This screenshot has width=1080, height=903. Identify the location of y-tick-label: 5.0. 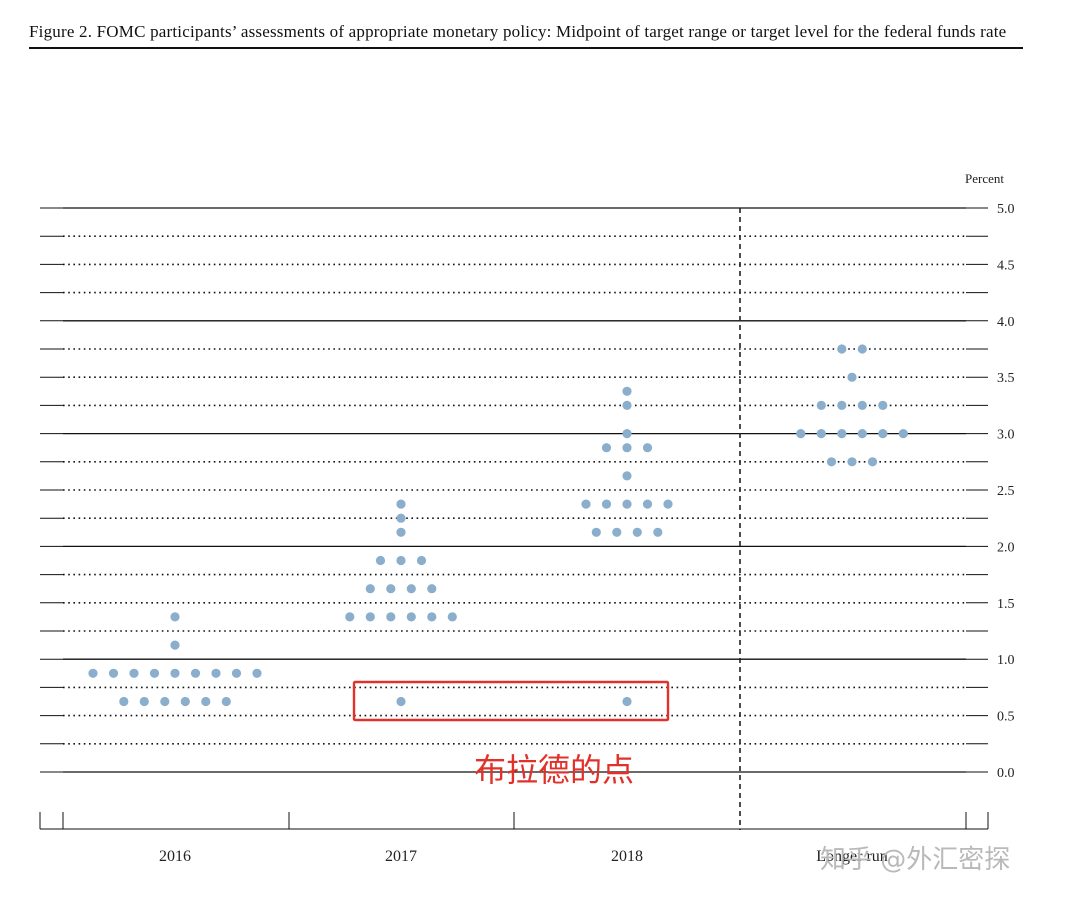
(1006, 209).